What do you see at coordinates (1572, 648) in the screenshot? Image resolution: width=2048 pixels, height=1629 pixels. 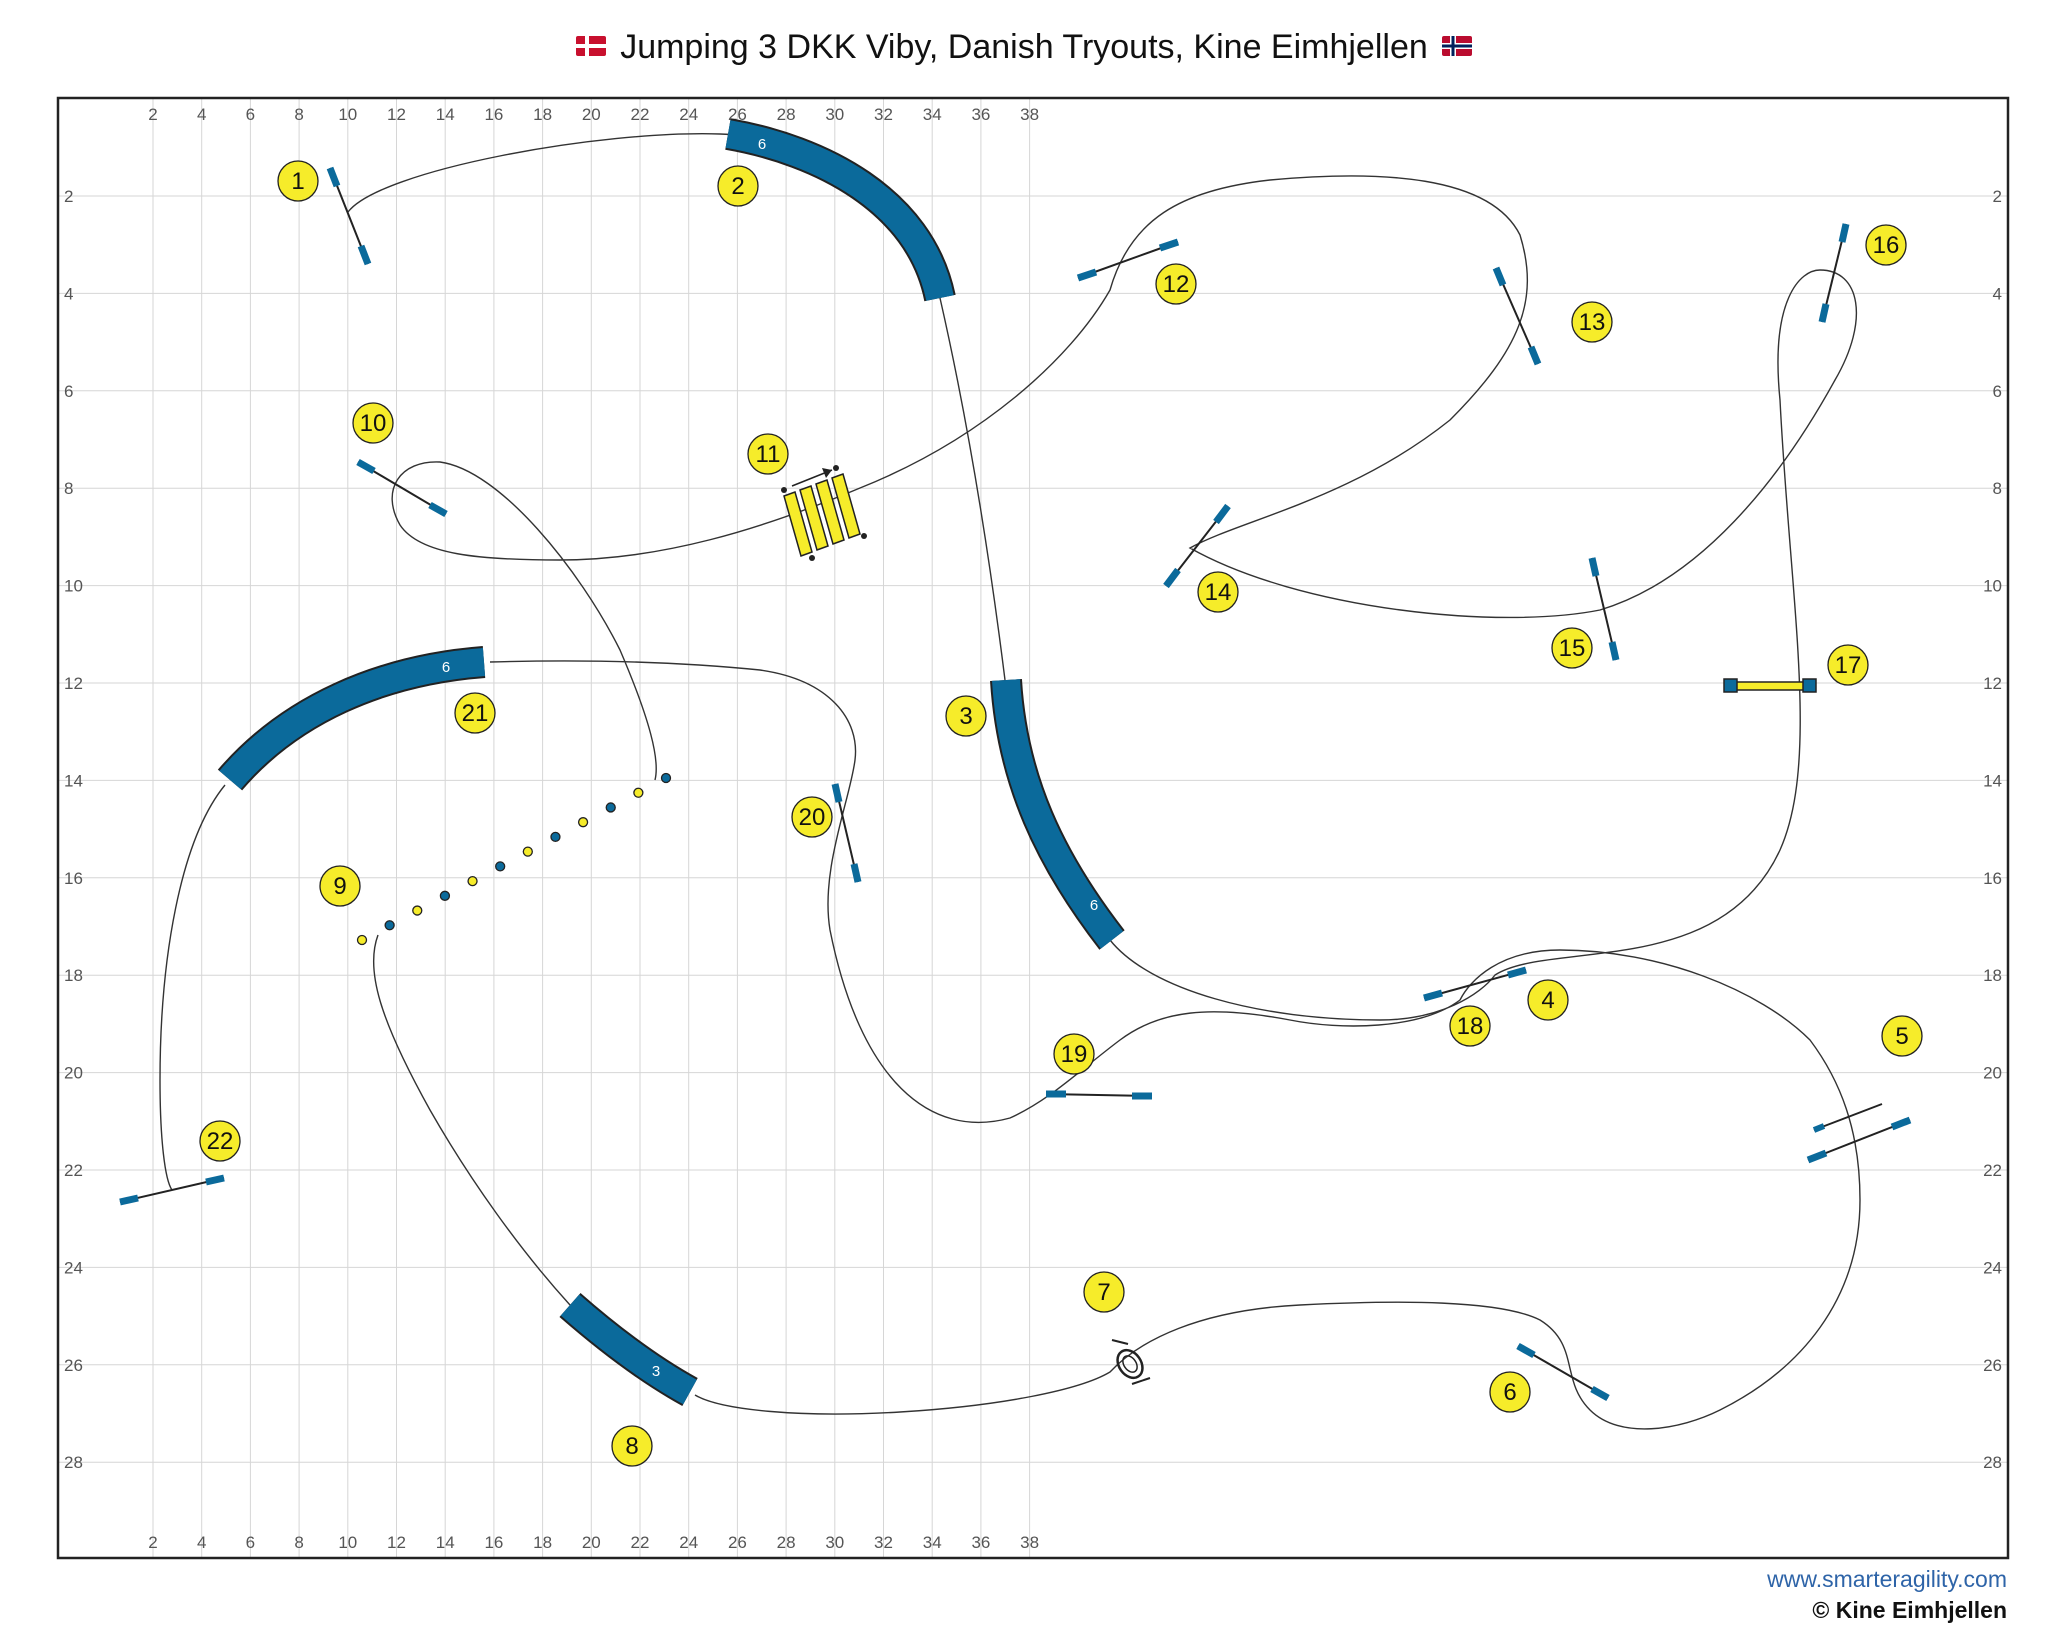 I see `obstacle-number-15: 15` at bounding box center [1572, 648].